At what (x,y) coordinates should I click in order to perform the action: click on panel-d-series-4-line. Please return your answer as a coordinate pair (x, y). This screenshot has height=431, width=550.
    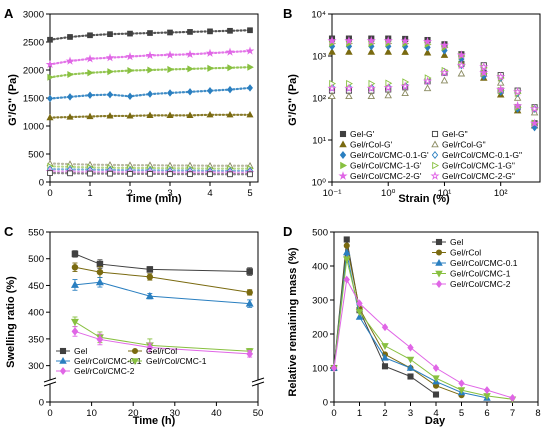
    Looking at the image, I should click on (423, 338).